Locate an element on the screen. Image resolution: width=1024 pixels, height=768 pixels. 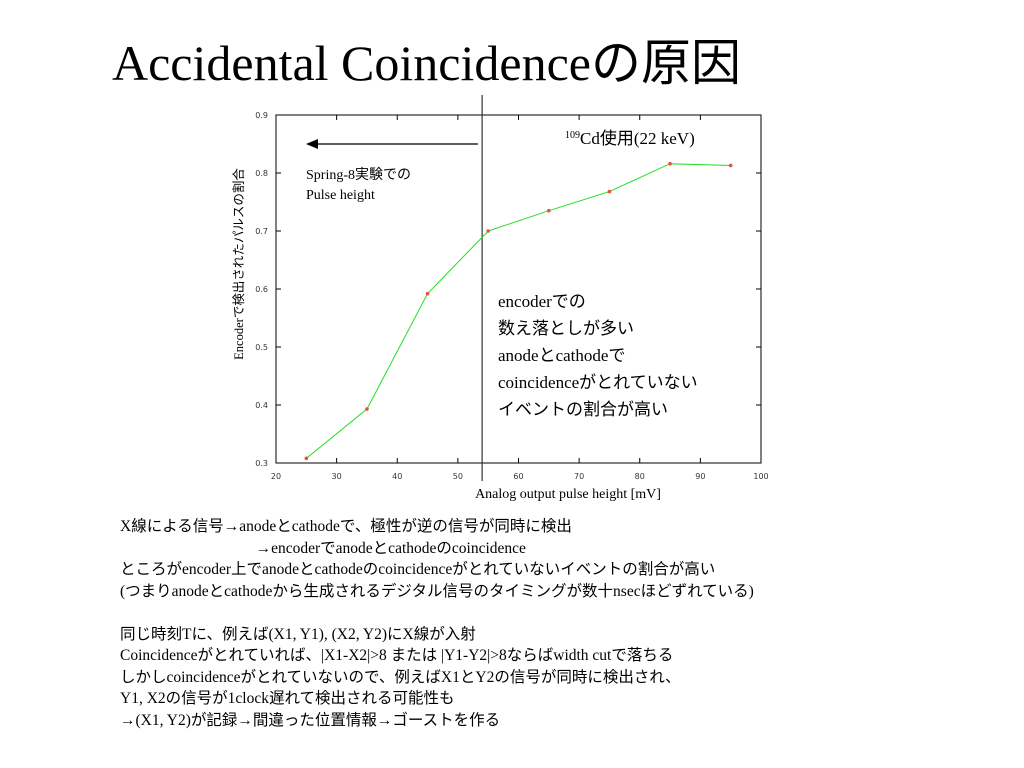
body-line: X線による信号→anodeとcathodeで、極性が逆の信号が同時に検出 is located at coordinates (346, 526).